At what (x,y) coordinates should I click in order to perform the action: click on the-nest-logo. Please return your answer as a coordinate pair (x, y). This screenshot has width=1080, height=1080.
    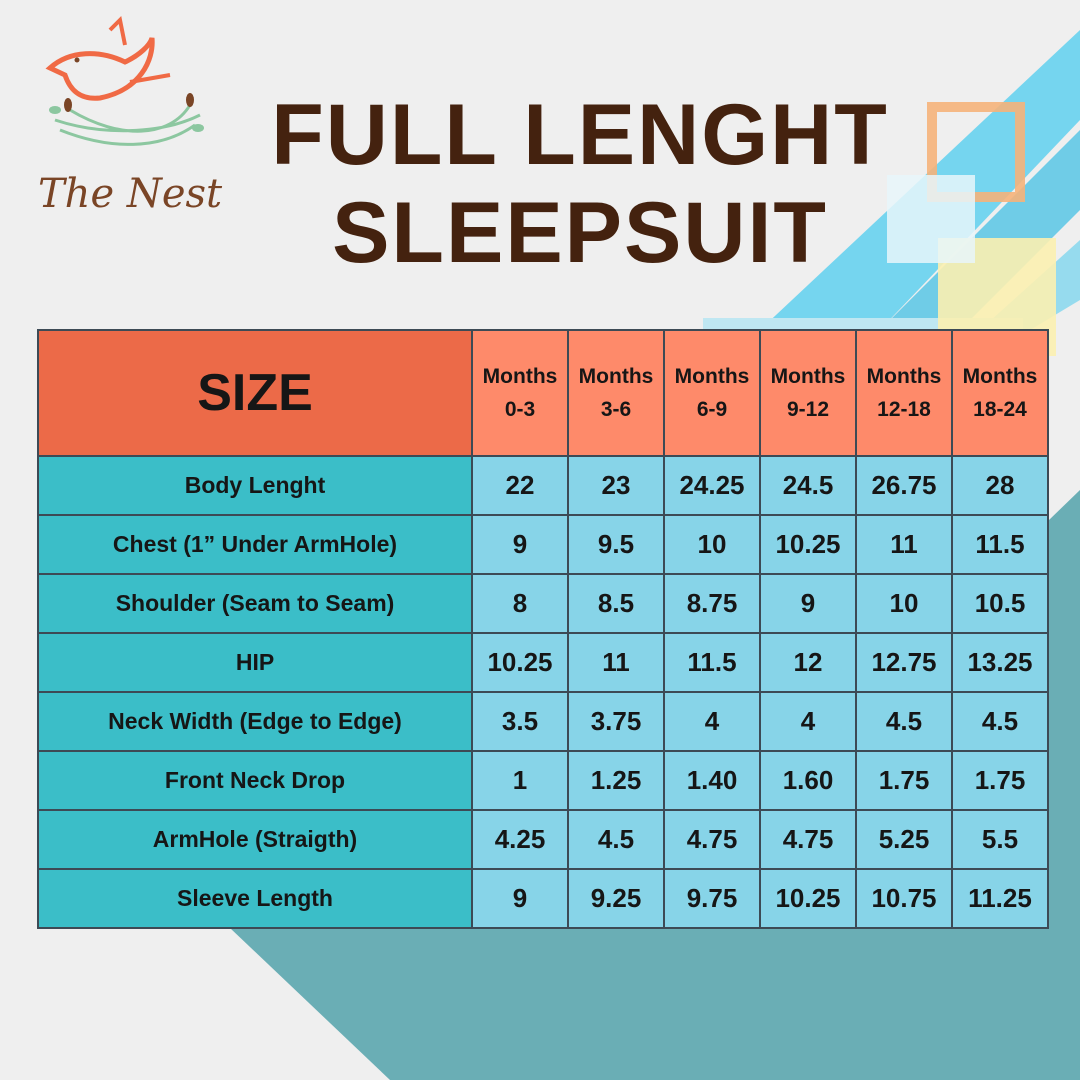
    Looking at the image, I should click on (124, 80).